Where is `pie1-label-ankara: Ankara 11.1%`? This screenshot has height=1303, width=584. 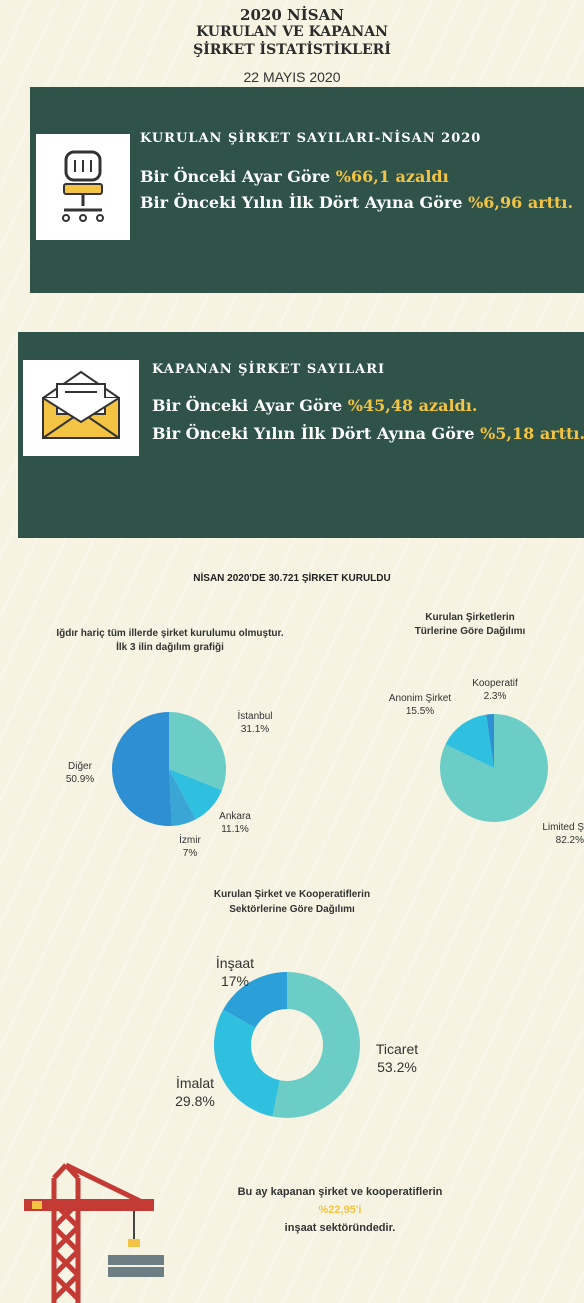
pie1-label-ankara: Ankara 11.1% is located at coordinates (235, 823).